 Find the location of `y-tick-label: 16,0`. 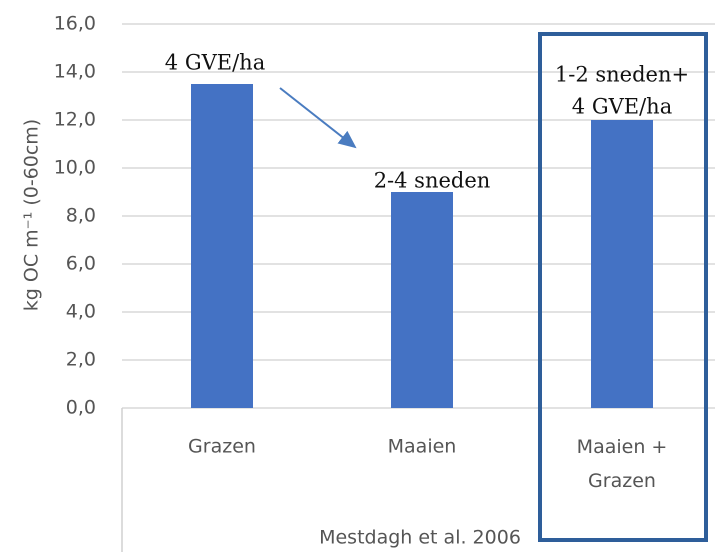

y-tick-label: 16,0 is located at coordinates (75, 24).